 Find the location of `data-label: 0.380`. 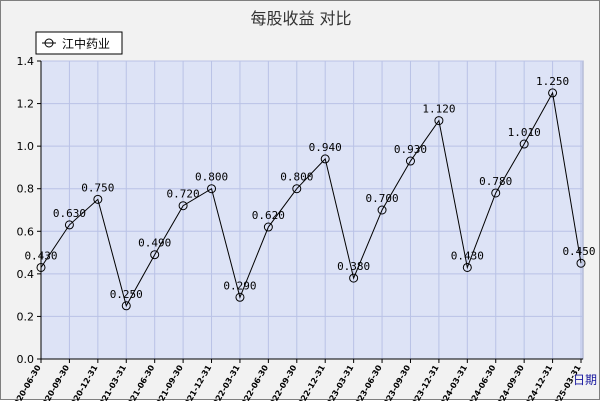

data-label: 0.380 is located at coordinates (353, 266).